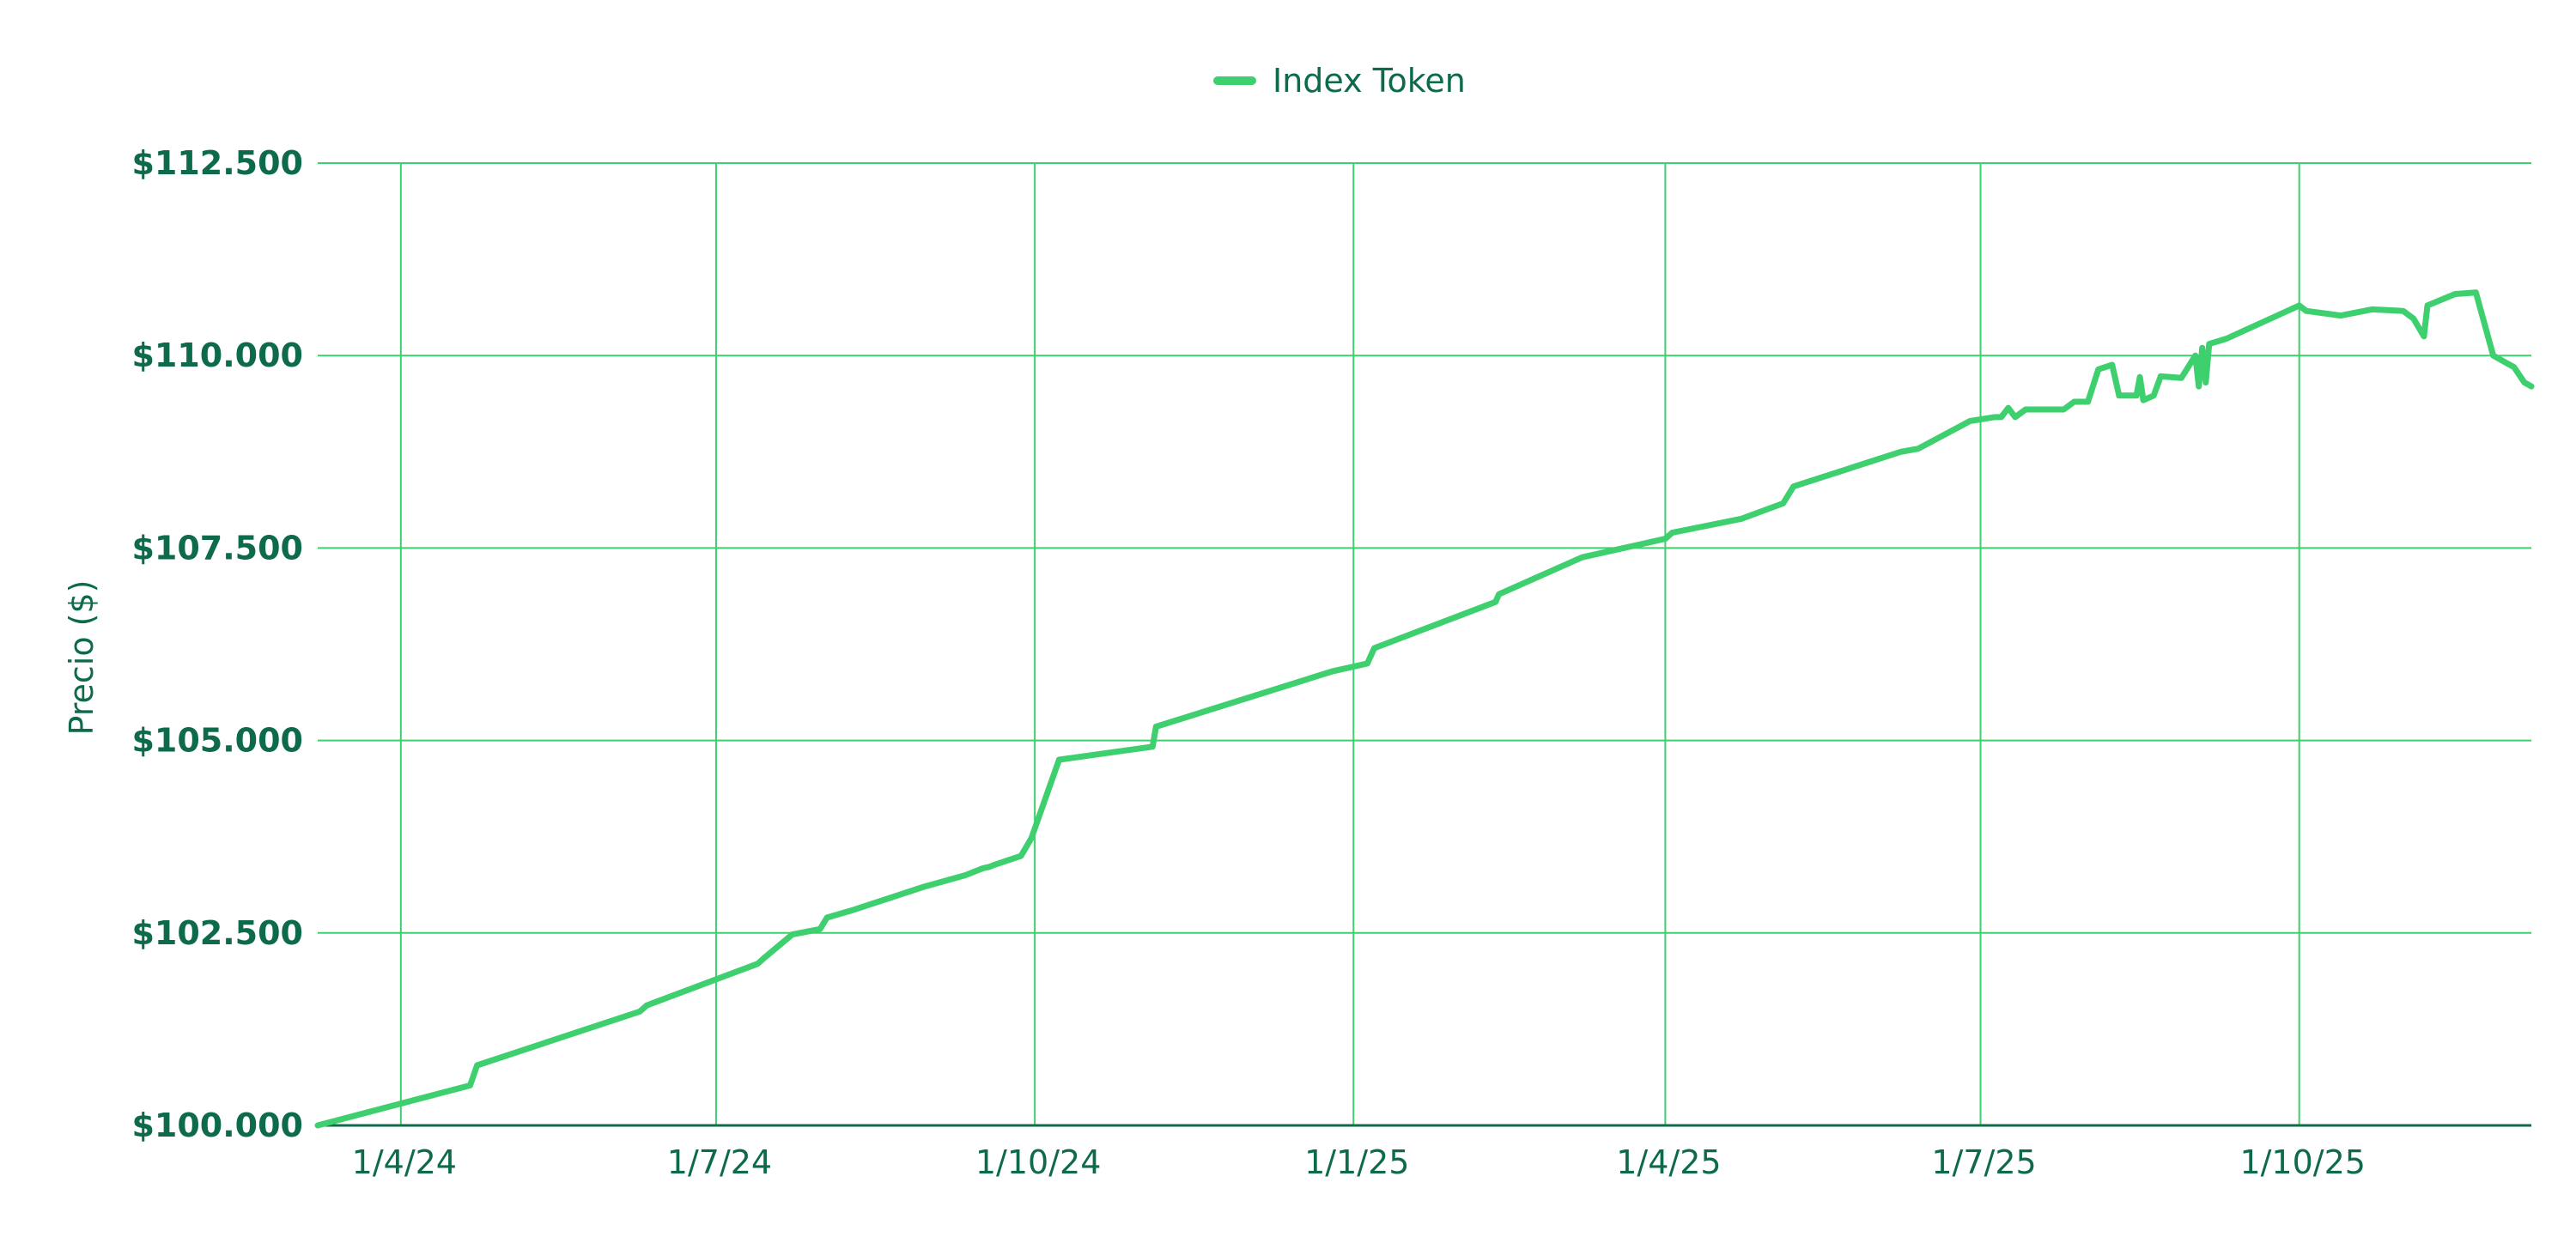 Image resolution: width=2576 pixels, height=1237 pixels. I want to click on y-tick-label: $100.000, so click(217, 1125).